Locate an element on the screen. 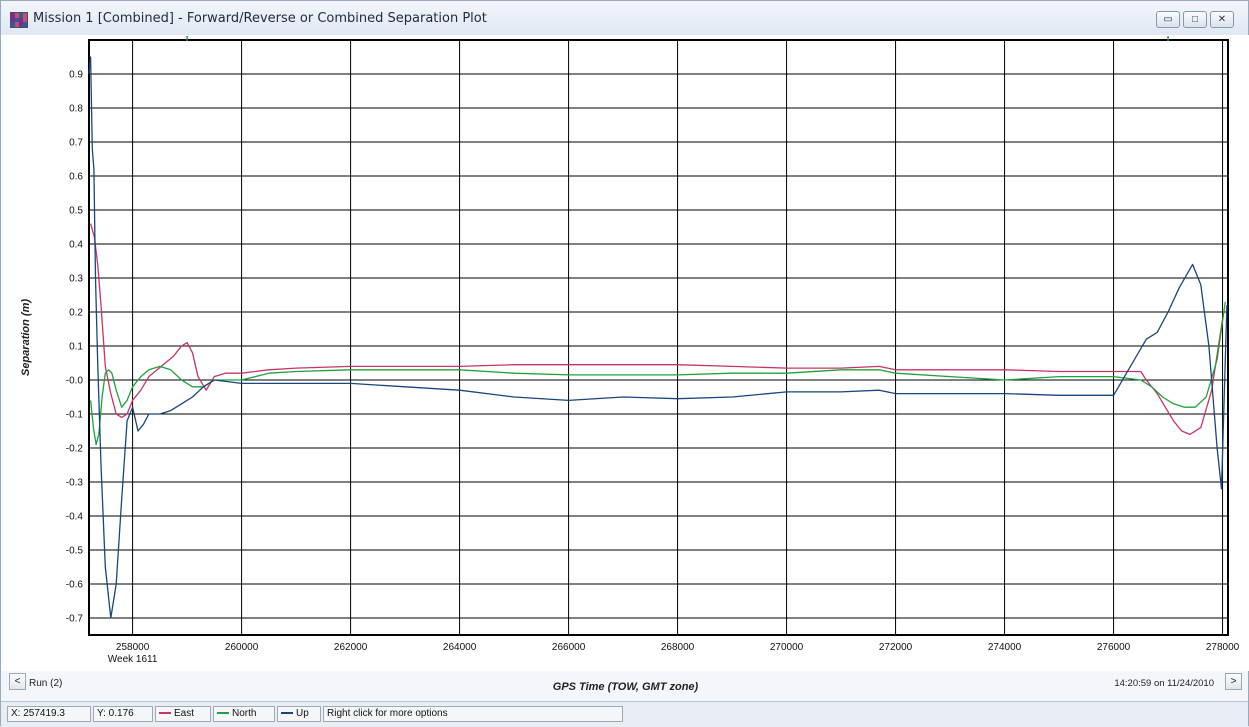 This screenshot has height=727, width=1249. chevron-right-icon: > is located at coordinates (1233, 681).